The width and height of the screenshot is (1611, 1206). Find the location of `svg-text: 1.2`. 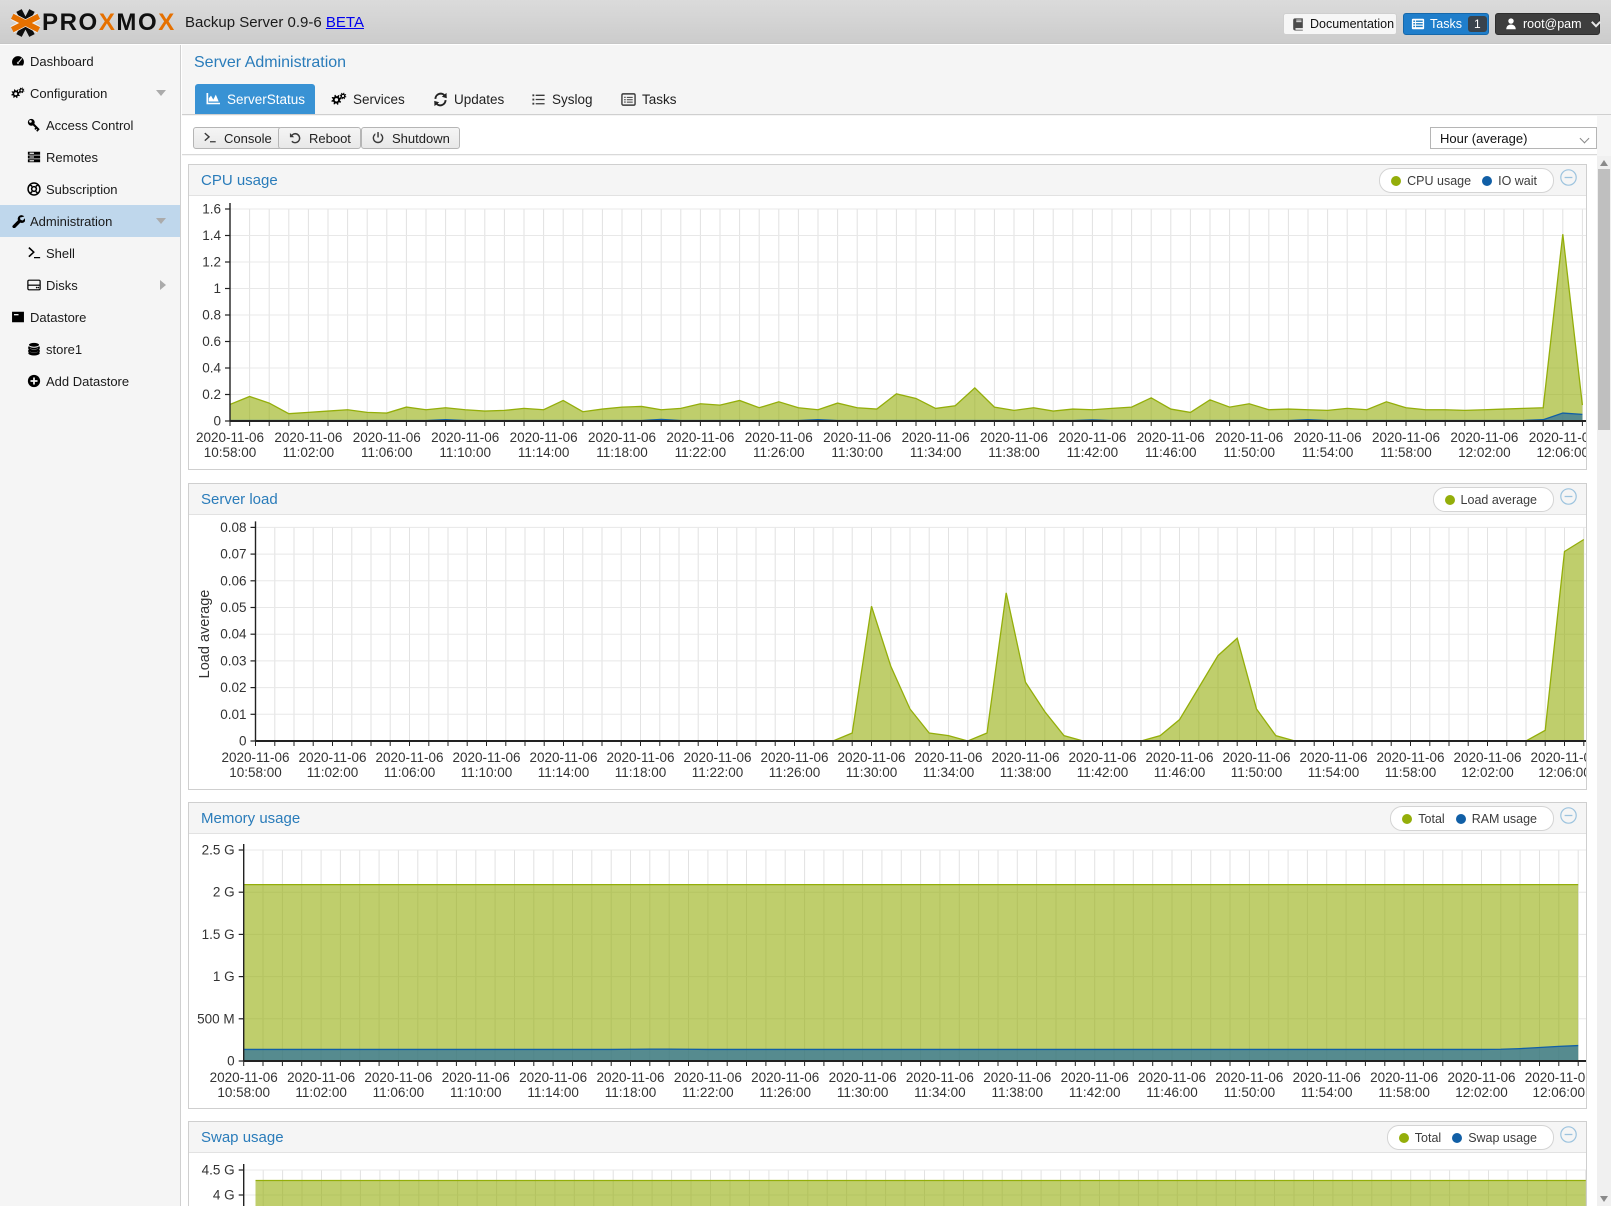

svg-text: 1.2 is located at coordinates (211, 262).